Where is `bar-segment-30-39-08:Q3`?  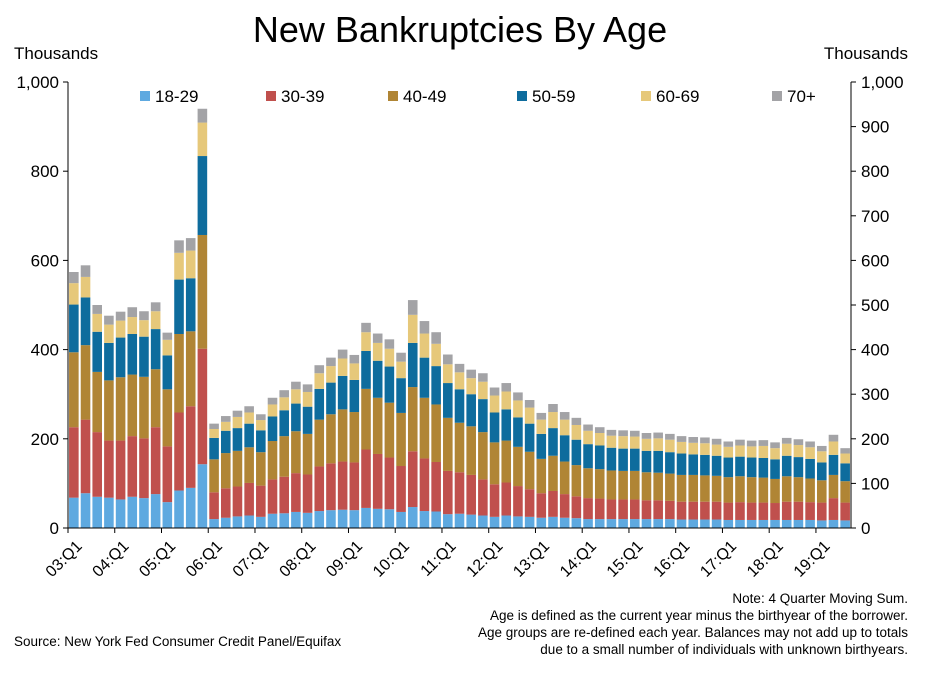 bar-segment-30-39-08:Q3 is located at coordinates (331, 487).